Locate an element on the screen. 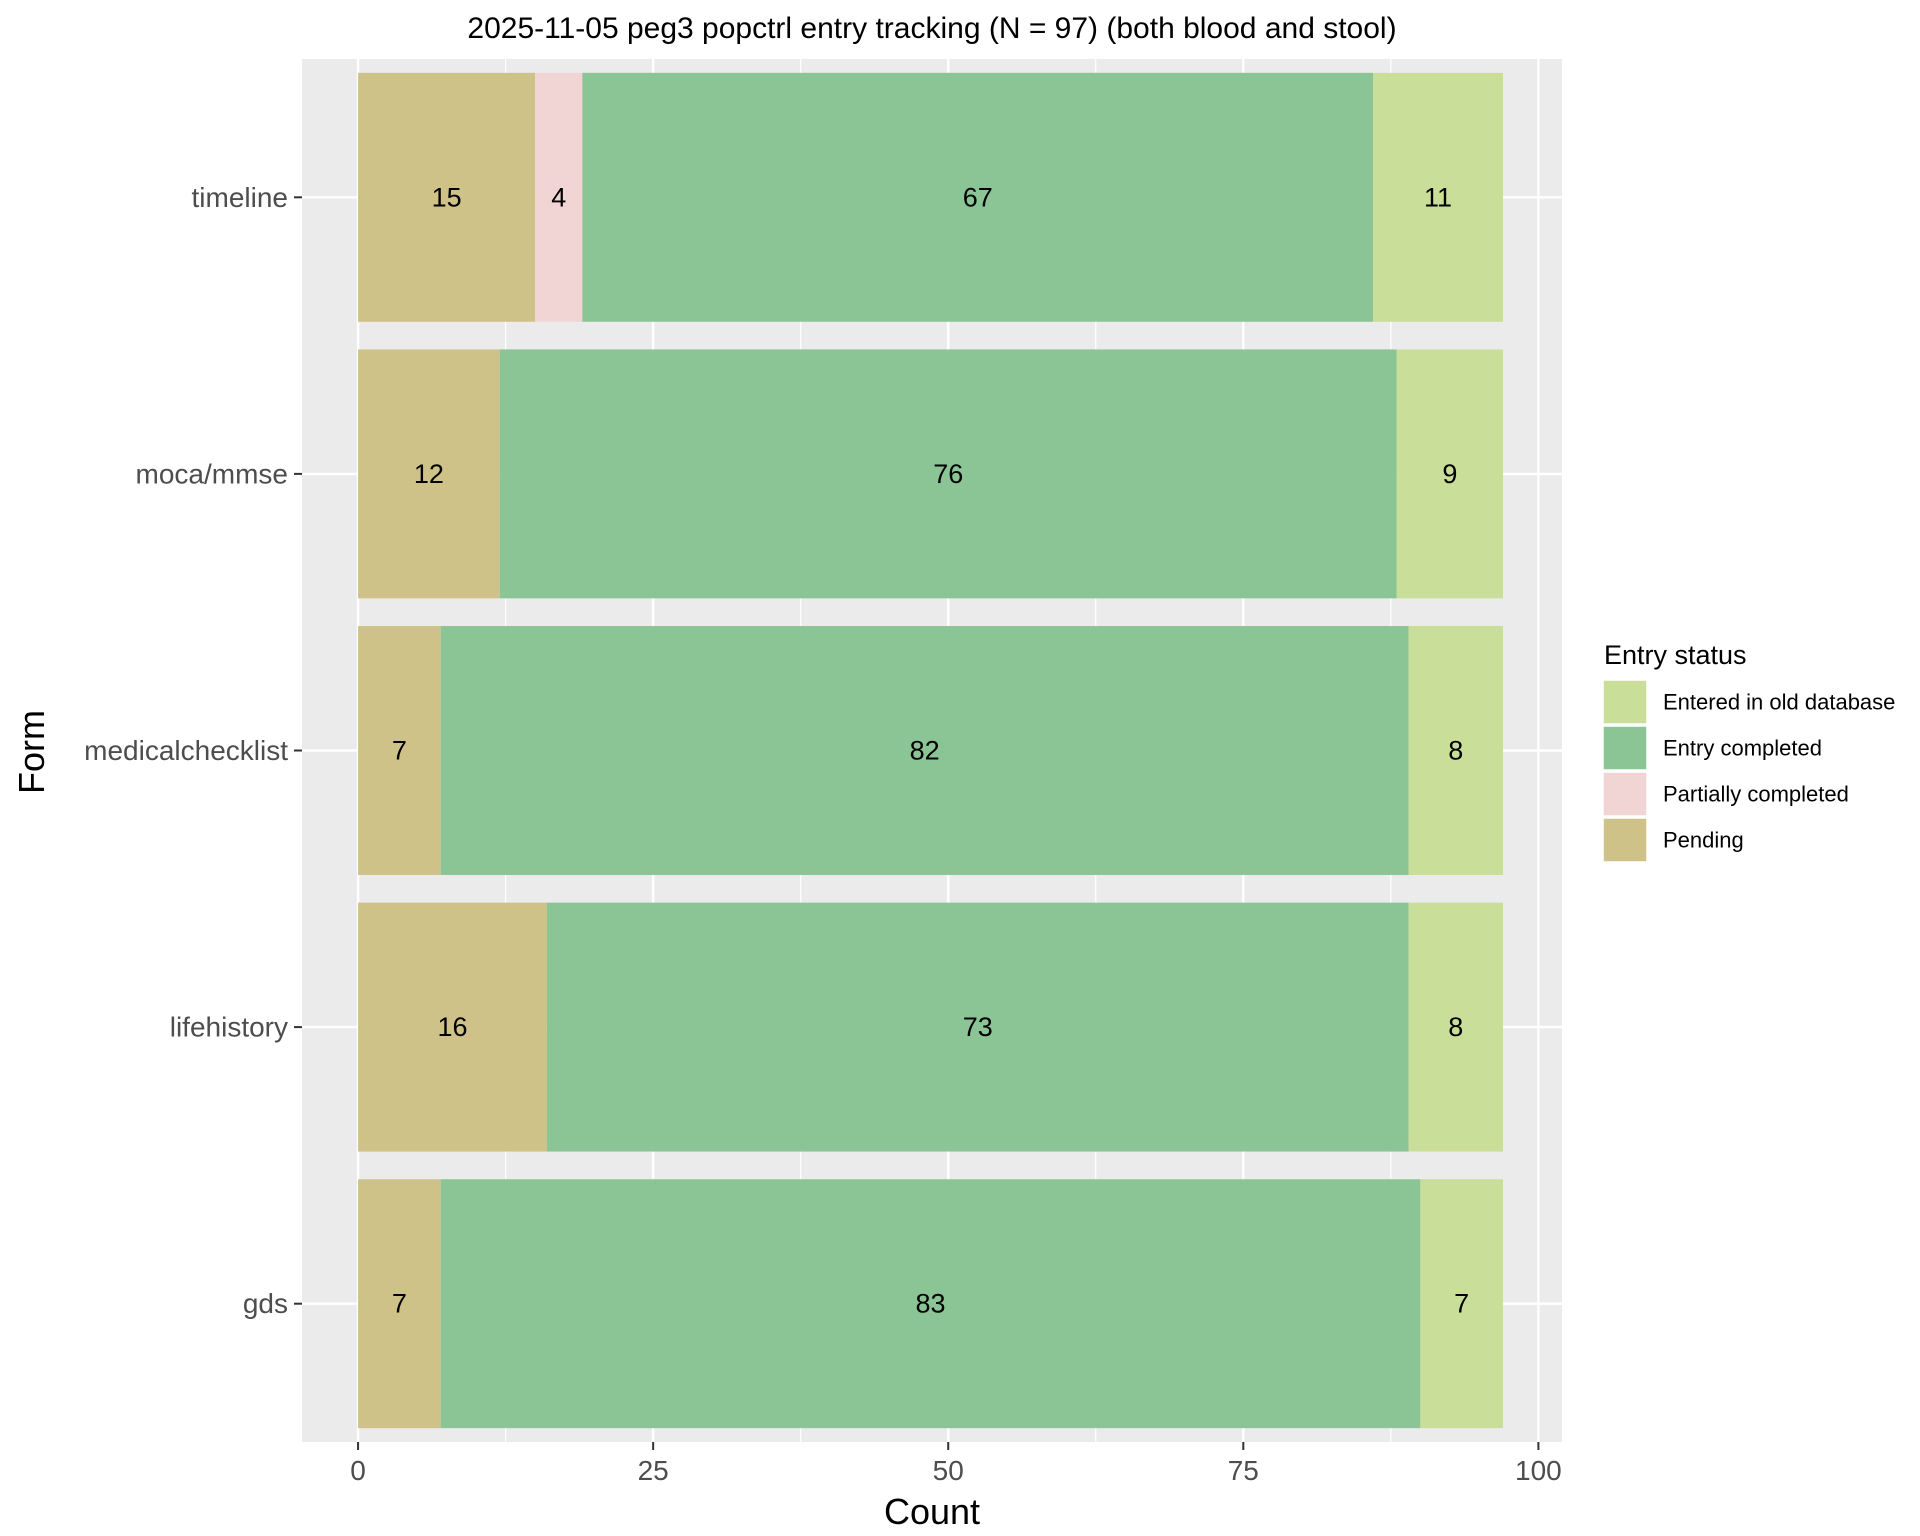 Image resolution: width=1920 pixels, height=1536 pixels. x-tick-label: 50 is located at coordinates (948, 1470).